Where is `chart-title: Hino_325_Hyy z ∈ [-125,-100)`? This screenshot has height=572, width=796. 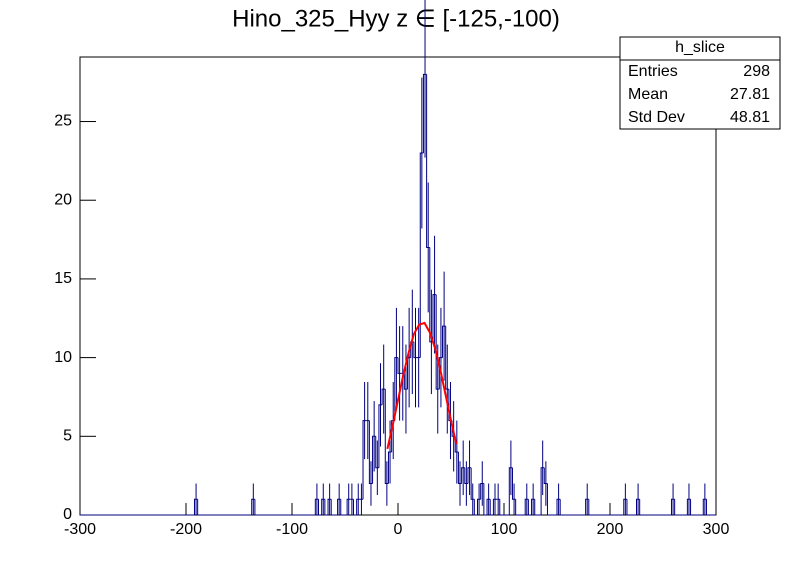
chart-title: Hino_325_Hyy z ∈ [-125,-100) is located at coordinates (396, 18).